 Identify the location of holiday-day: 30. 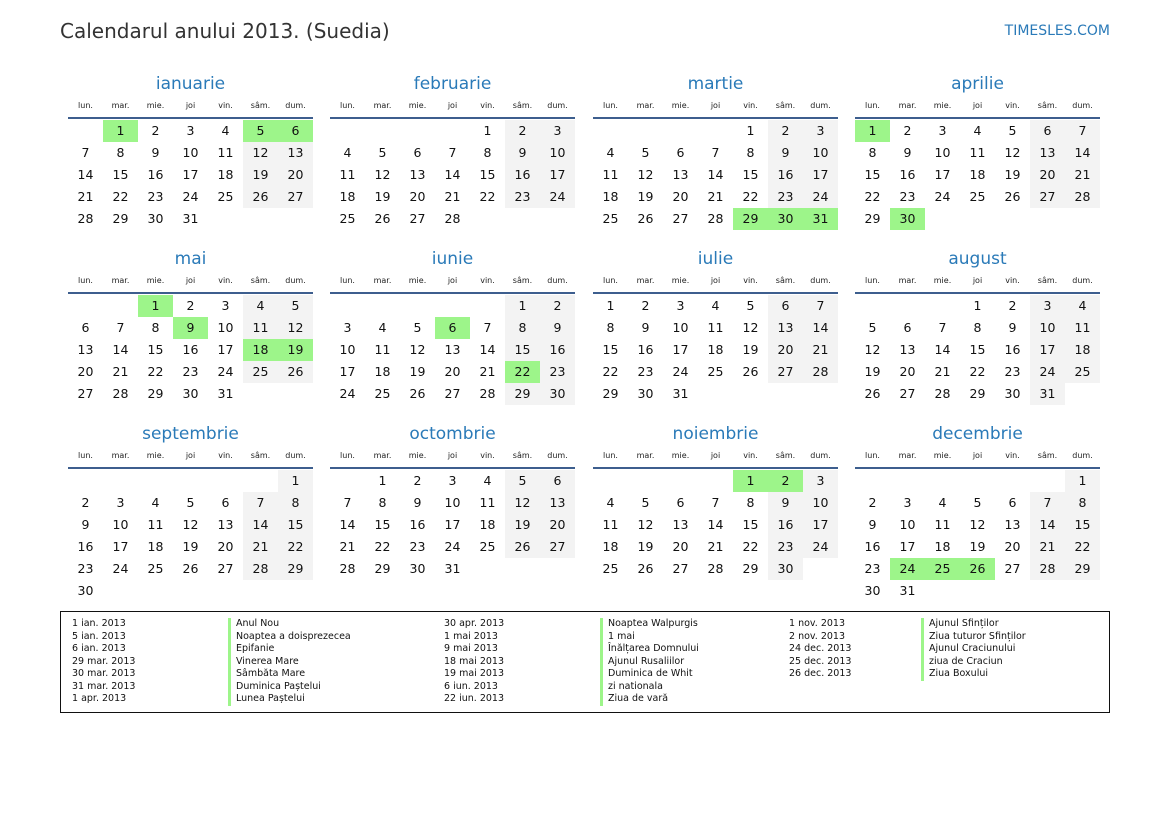
(785, 219).